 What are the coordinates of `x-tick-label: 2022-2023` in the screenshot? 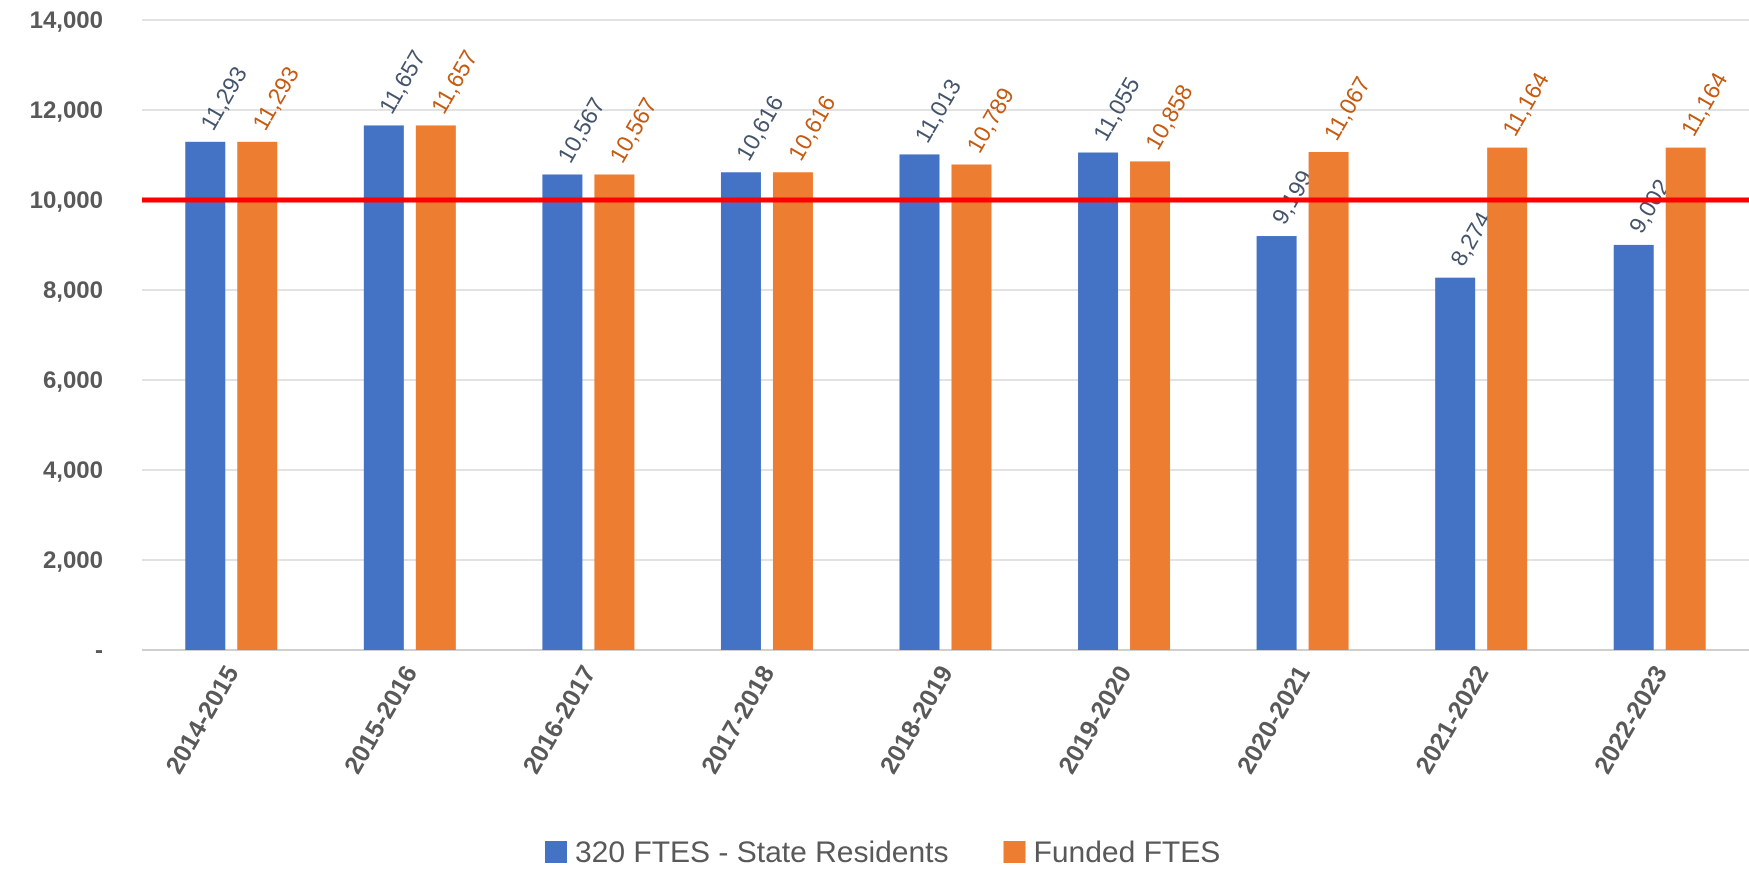 It's located at (1631, 720).